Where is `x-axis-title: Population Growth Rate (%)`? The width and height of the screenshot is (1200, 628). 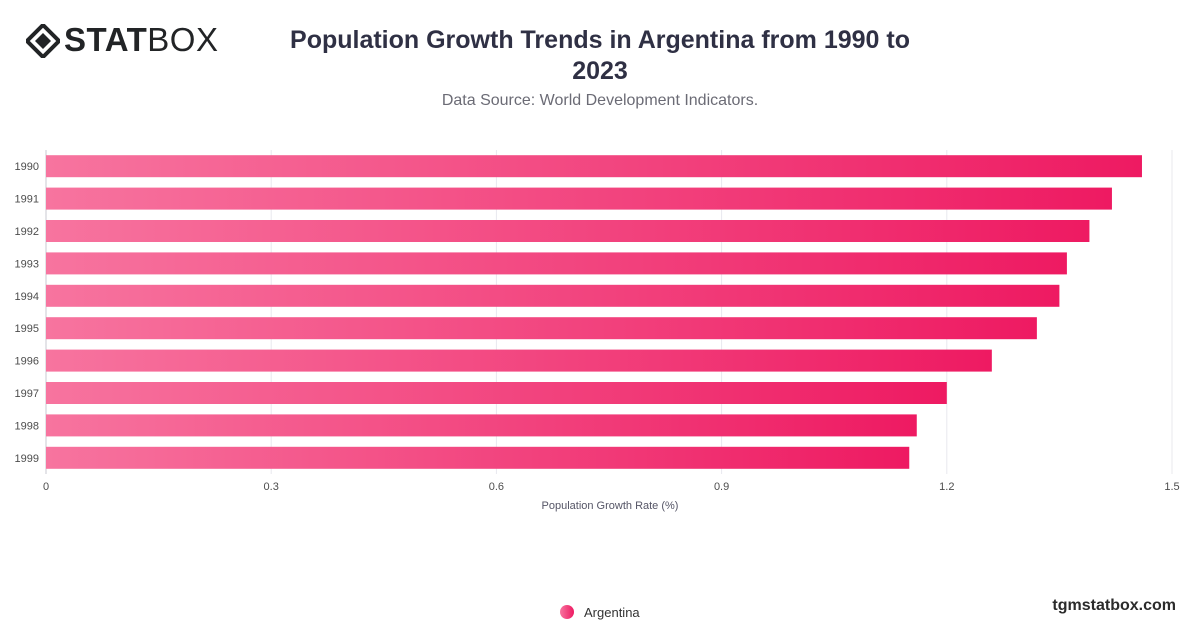
x-axis-title: Population Growth Rate (%) is located at coordinates (610, 506).